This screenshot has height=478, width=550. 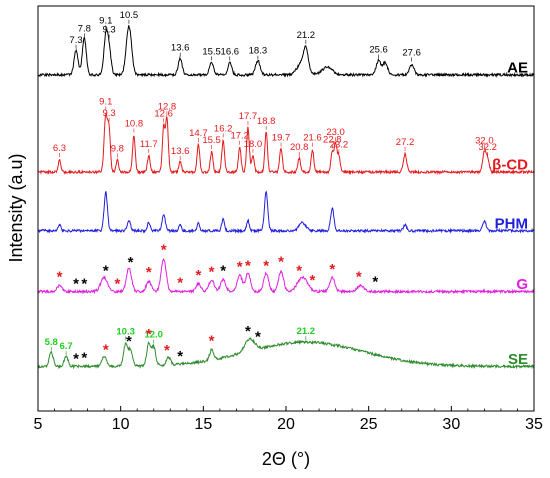 I want to click on x-tick-label: 30, so click(x=451, y=424).